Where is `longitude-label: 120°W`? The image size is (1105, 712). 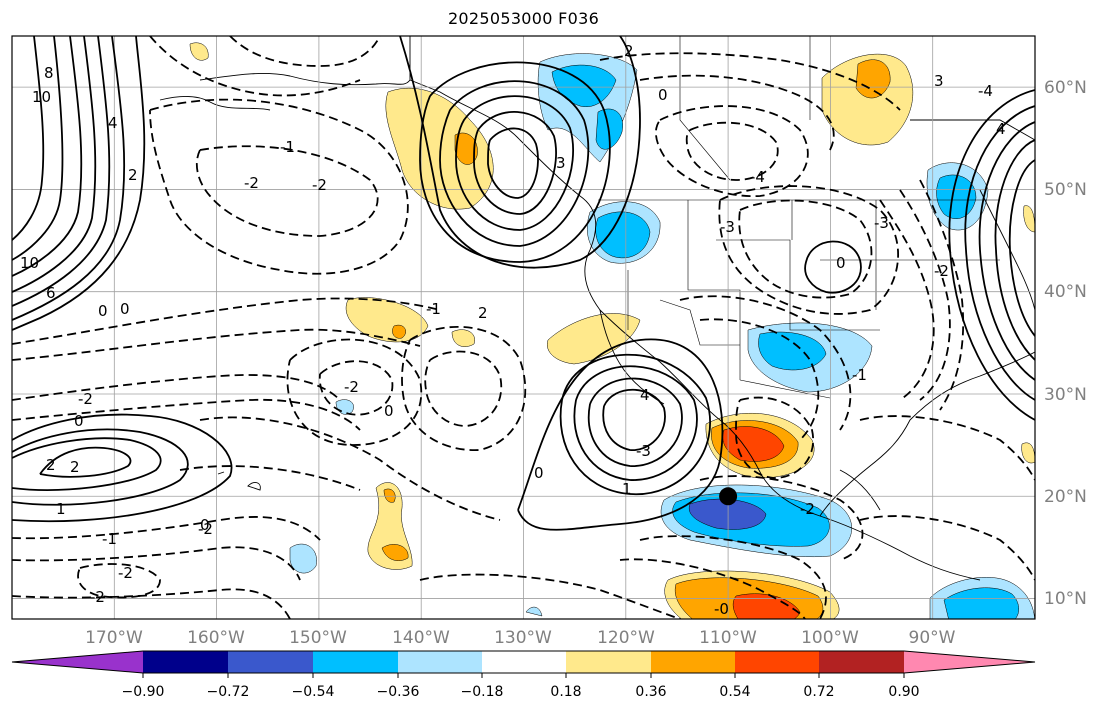 longitude-label: 120°W is located at coordinates (626, 638).